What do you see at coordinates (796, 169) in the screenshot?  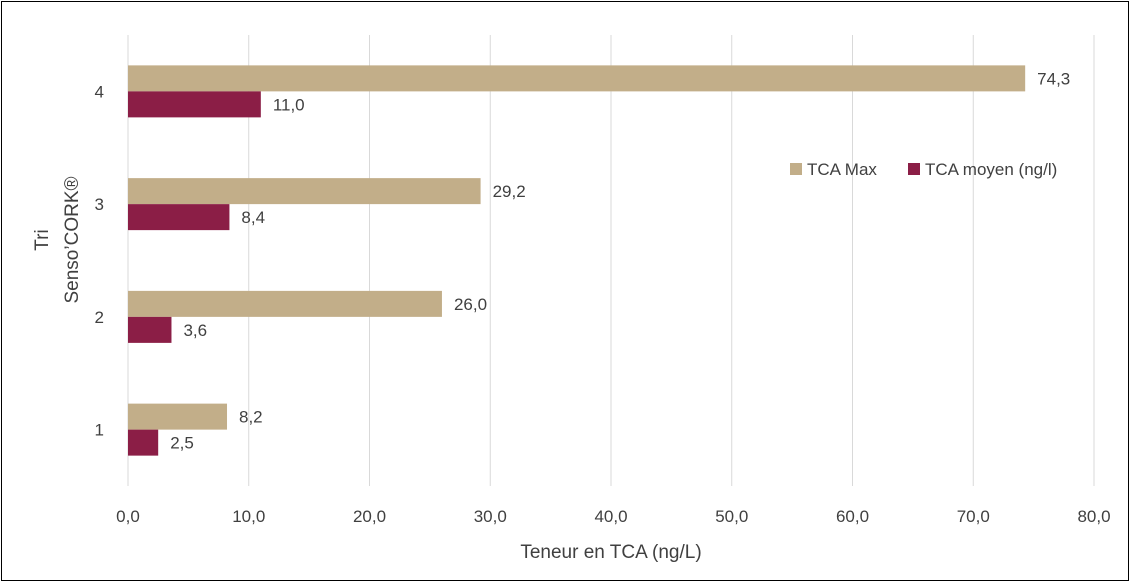 I see `legend-swatch-tca-max` at bounding box center [796, 169].